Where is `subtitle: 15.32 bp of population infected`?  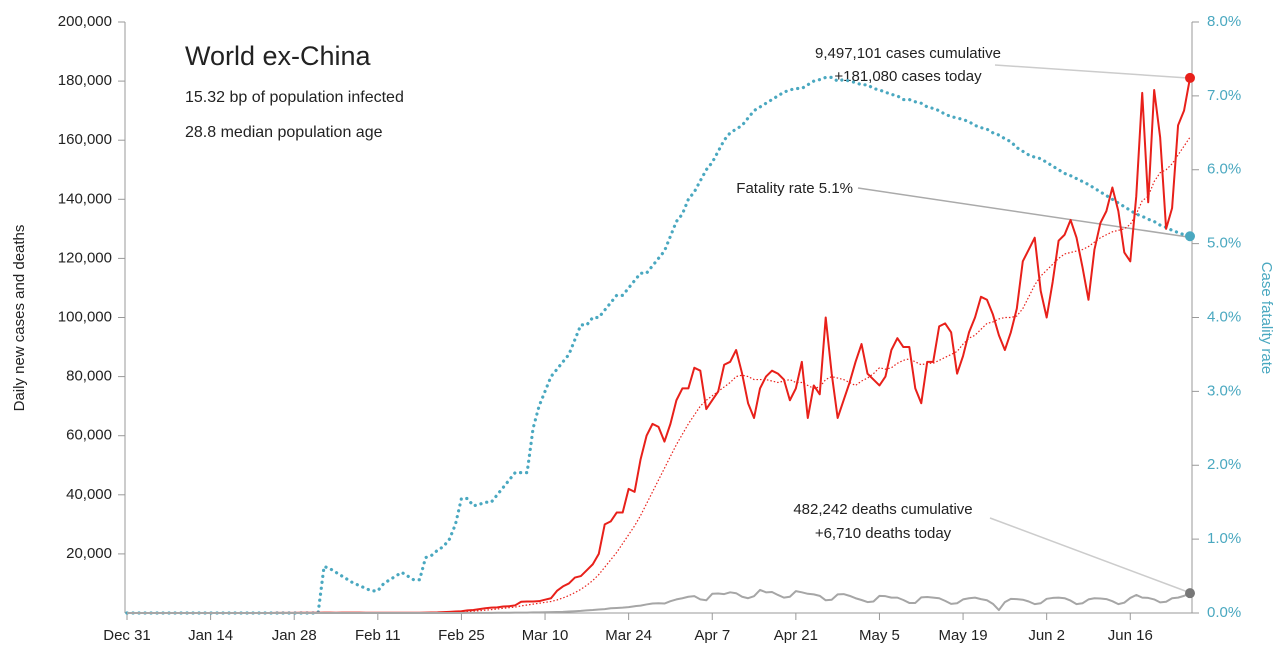 subtitle: 15.32 bp of population infected is located at coordinates (294, 97).